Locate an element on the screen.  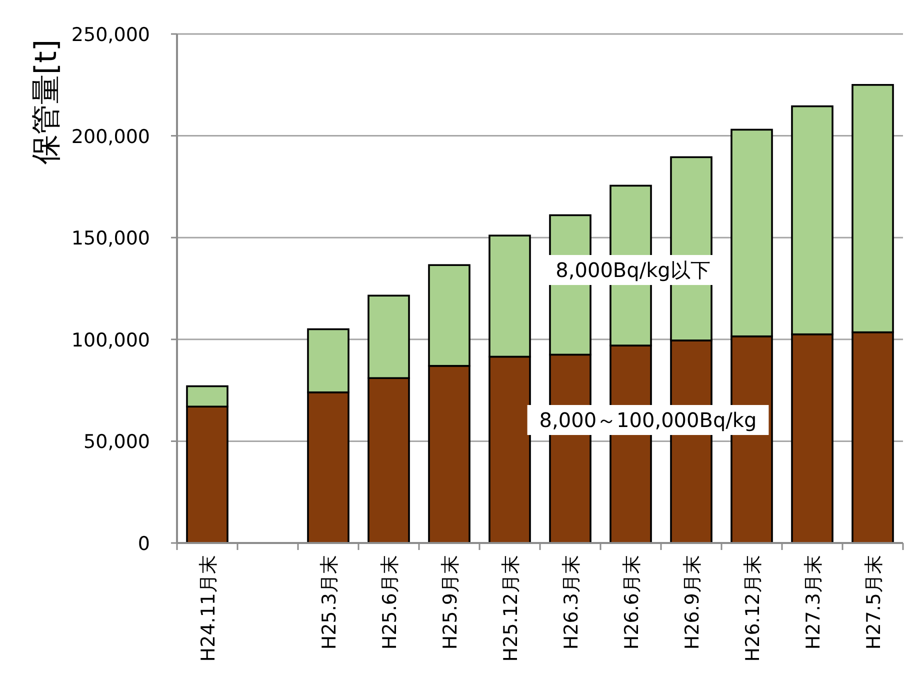
x-tick-label: H26.12月末 is located at coordinates (753, 608).